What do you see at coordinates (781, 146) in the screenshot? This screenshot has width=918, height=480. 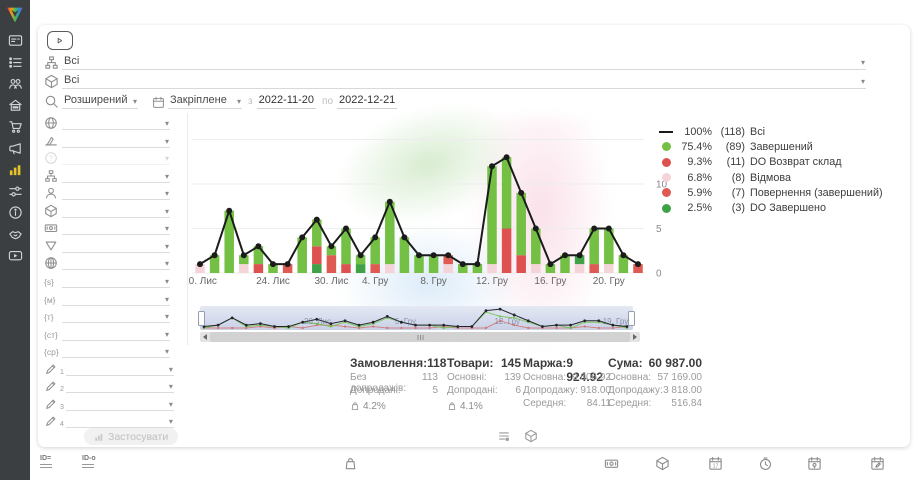 I see `legend-label: Завершений` at bounding box center [781, 146].